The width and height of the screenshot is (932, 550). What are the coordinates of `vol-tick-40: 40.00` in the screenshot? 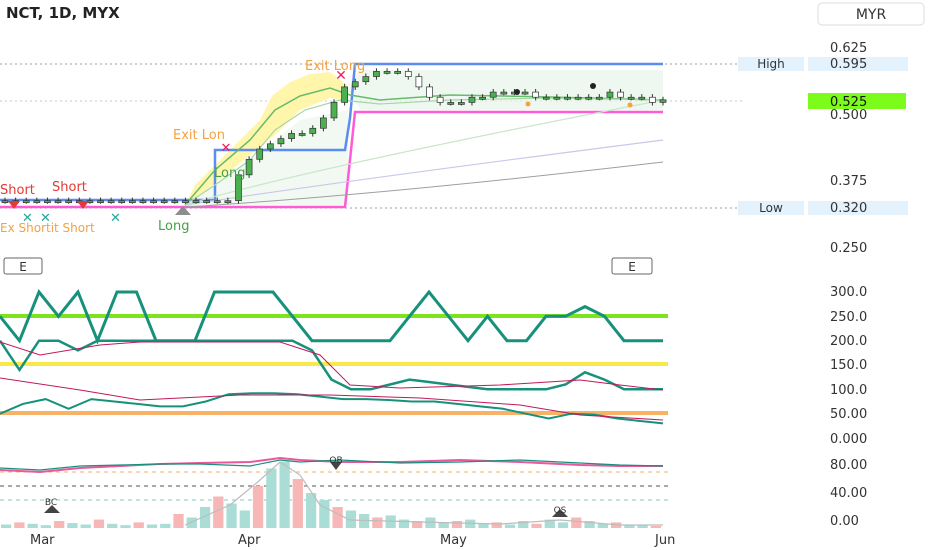 It's located at (848, 493).